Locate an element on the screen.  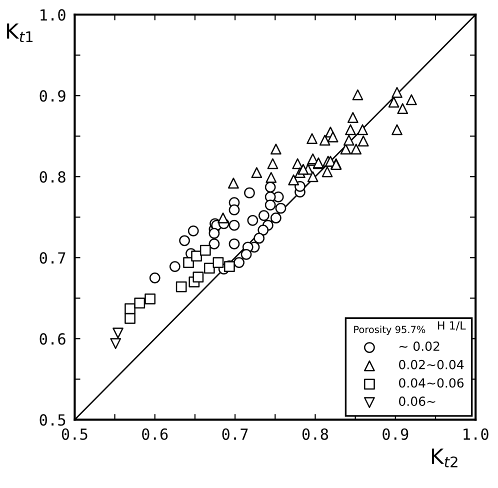
legend-label: 0.06∼ is located at coordinates (417, 401).